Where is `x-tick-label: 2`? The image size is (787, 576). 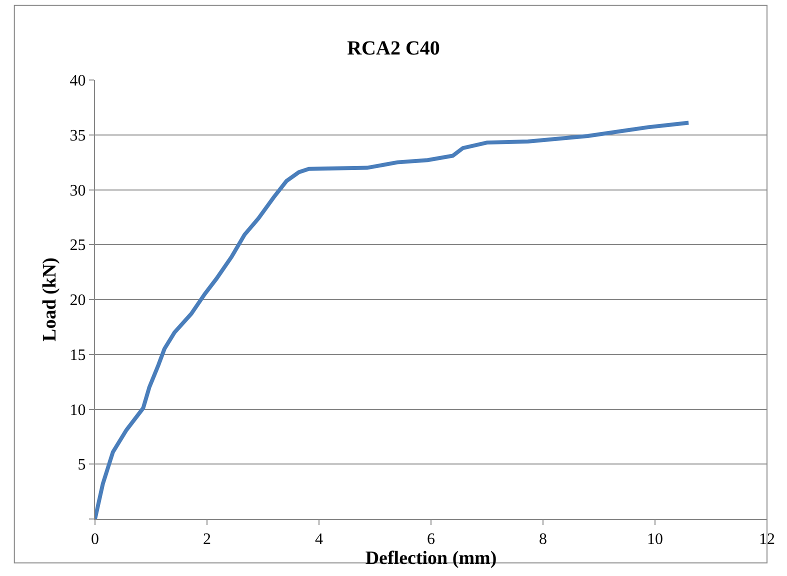
x-tick-label: 2 is located at coordinates (207, 539).